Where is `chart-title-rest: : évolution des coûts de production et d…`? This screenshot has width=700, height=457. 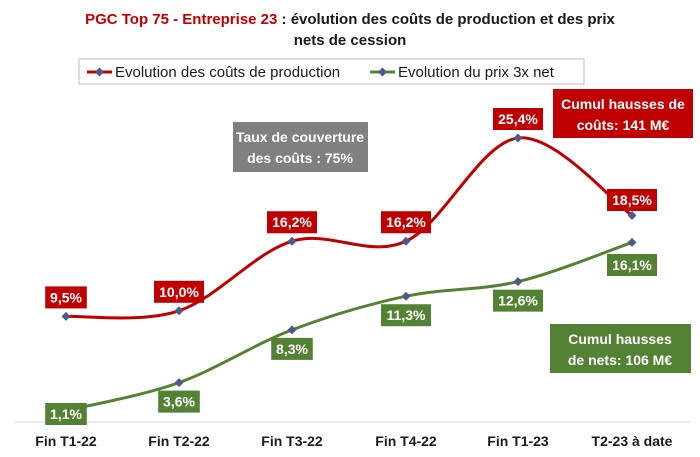 chart-title-rest: : évolution des coûts de production et d… is located at coordinates (446, 19).